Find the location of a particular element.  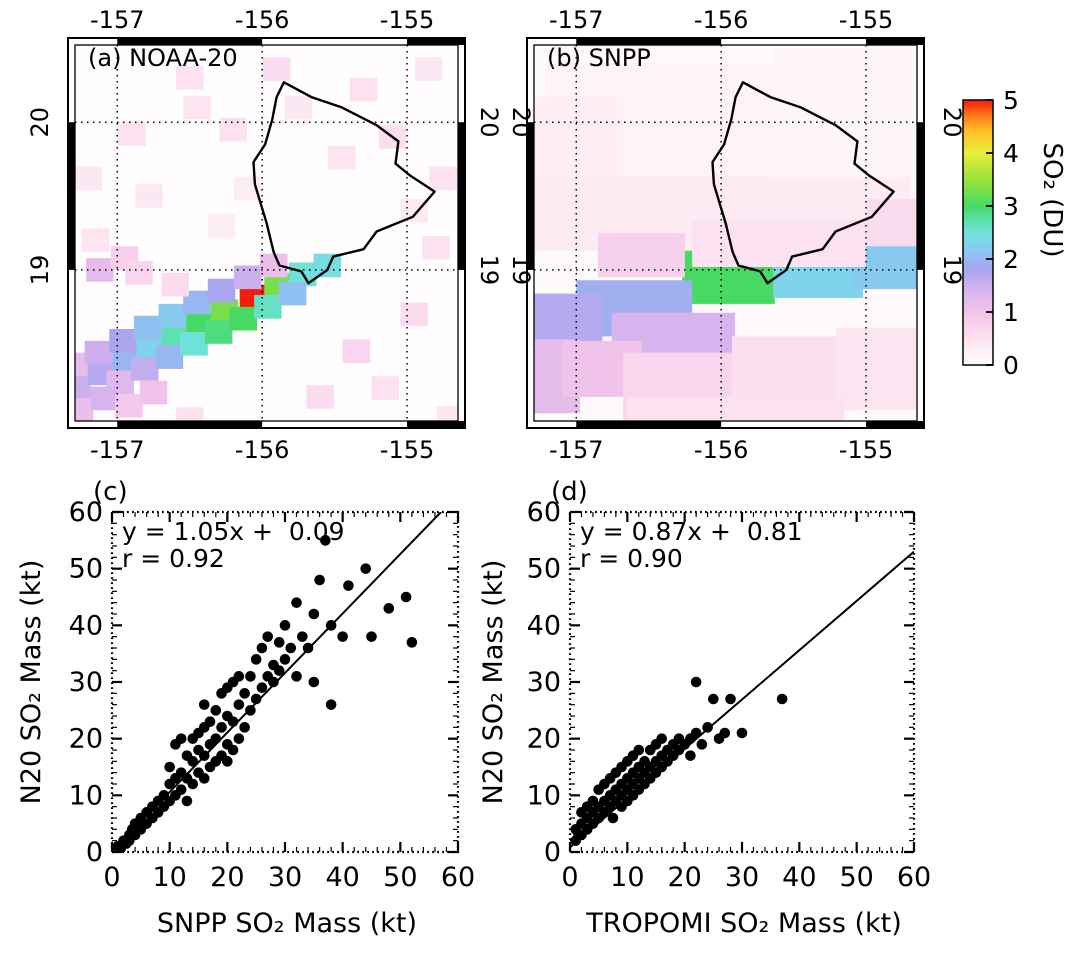

panel-d-ylabel: N20 SO₂ Mass (kt) is located at coordinates (493, 682).